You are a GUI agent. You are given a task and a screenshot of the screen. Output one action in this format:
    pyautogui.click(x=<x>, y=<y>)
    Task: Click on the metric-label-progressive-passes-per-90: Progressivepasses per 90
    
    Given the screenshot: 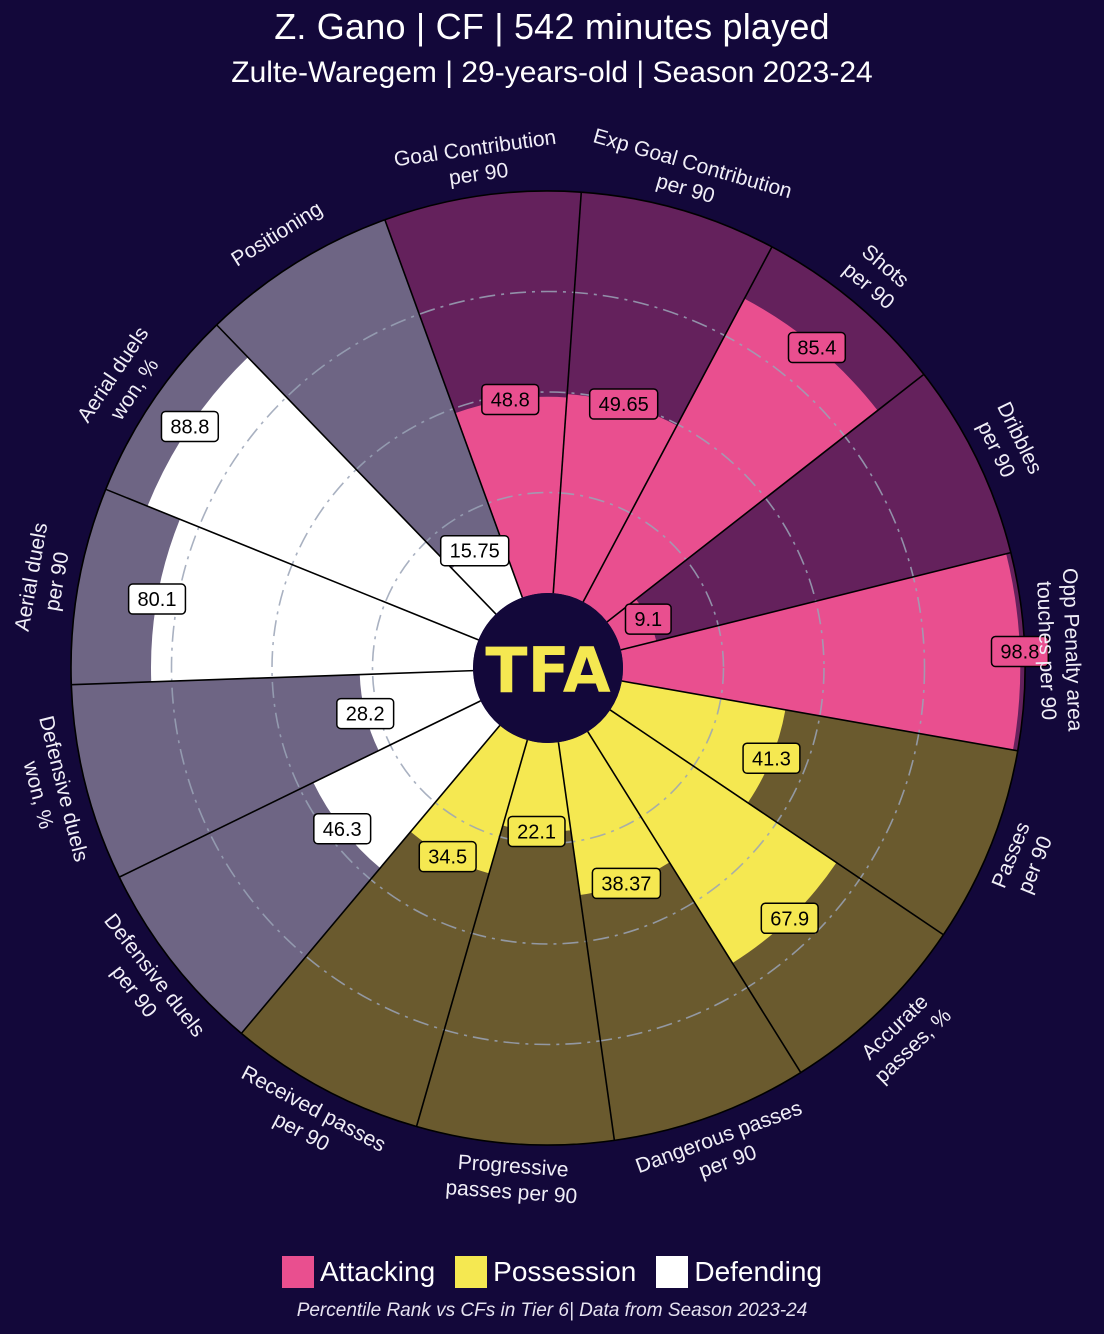 What is the action you would take?
    pyautogui.click(x=512, y=1179)
    